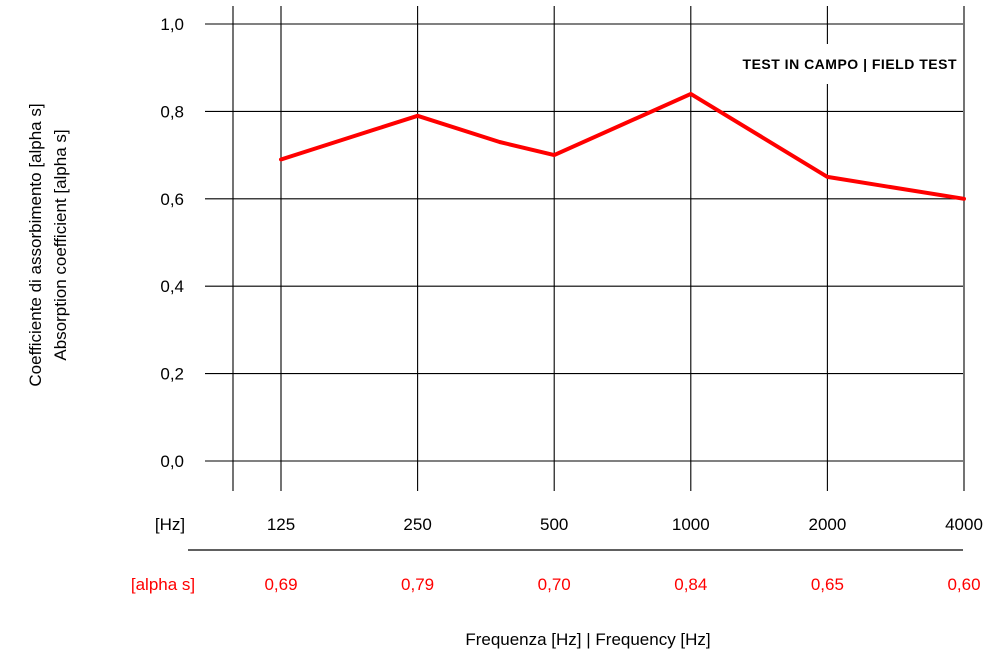 The height and width of the screenshot is (656, 987). I want to click on x-category-label: 125, so click(281, 524).